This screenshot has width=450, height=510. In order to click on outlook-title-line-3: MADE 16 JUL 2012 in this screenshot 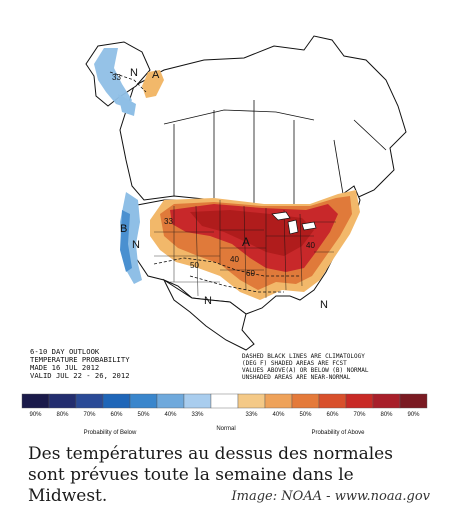, I will do `click(64, 367)`.